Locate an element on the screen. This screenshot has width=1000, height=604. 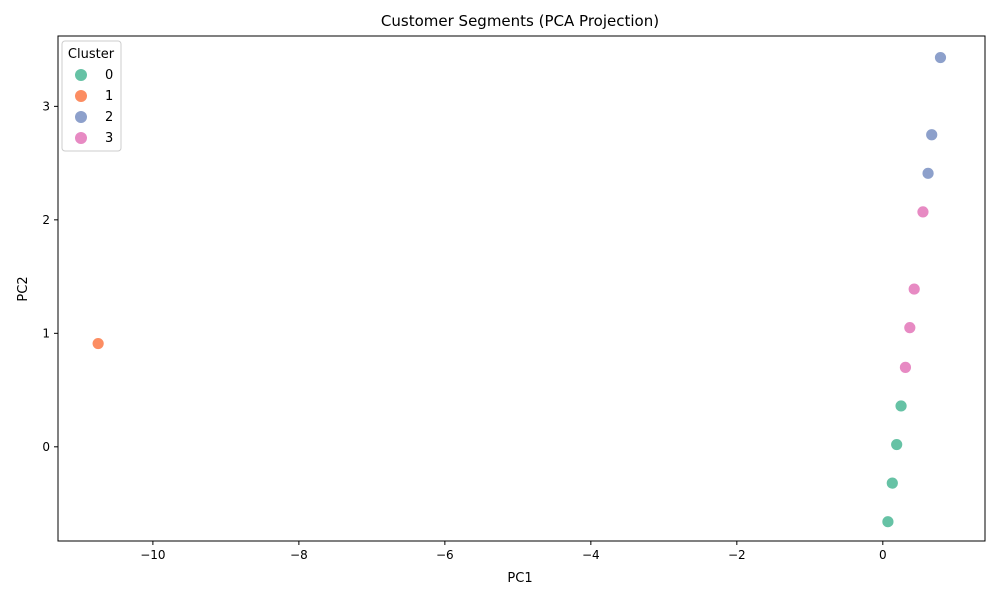
legend-title: Cluster is located at coordinates (91, 54).